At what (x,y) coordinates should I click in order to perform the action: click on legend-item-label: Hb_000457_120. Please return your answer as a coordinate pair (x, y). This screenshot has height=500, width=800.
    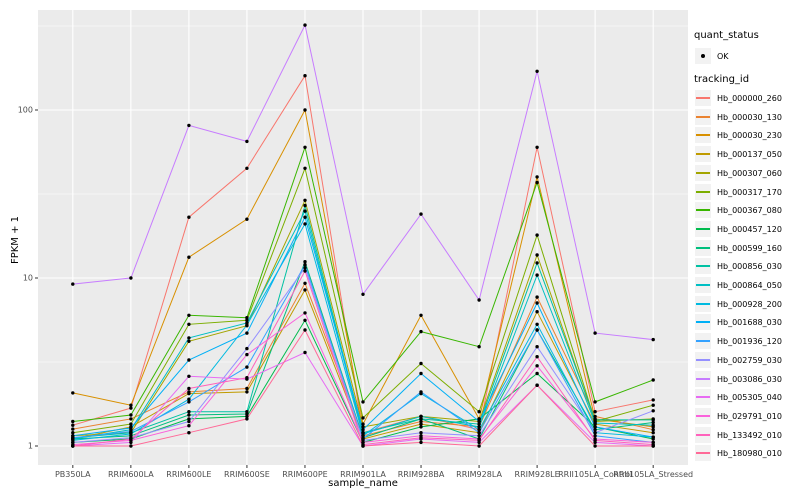
    Looking at the image, I should click on (749, 229).